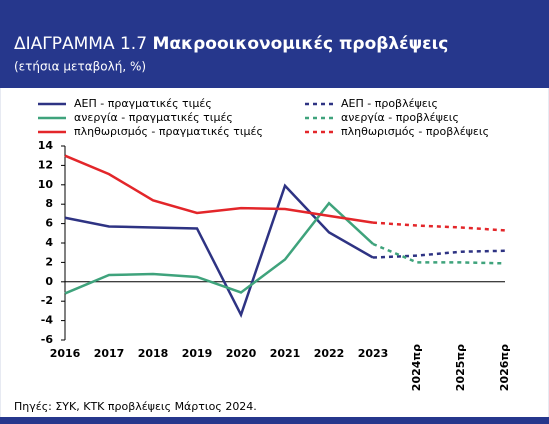  I want to click on y-tick-label: -6, so click(47, 339).